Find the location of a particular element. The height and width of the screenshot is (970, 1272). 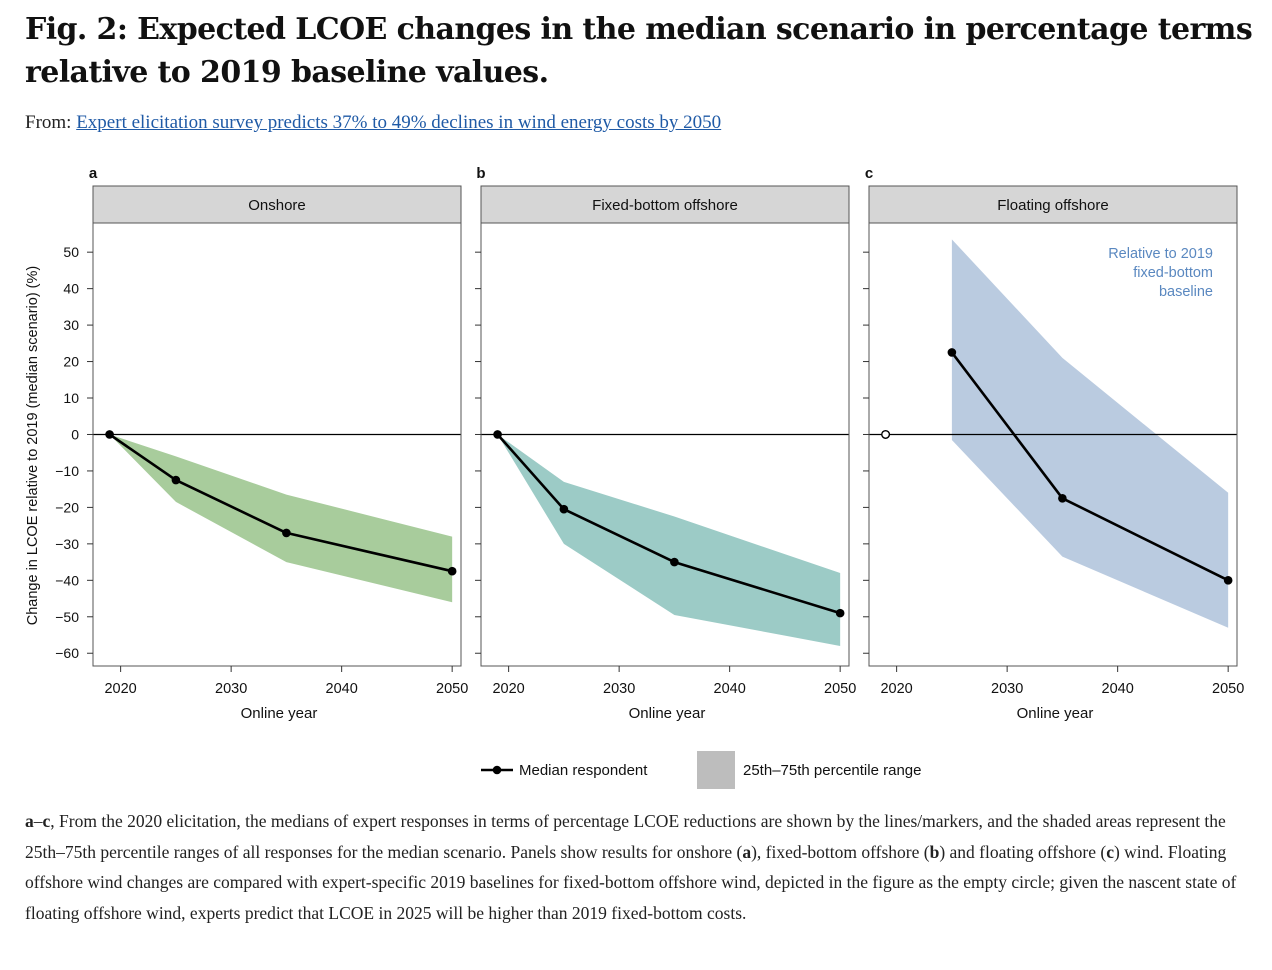

from-label: From: is located at coordinates (48, 122).